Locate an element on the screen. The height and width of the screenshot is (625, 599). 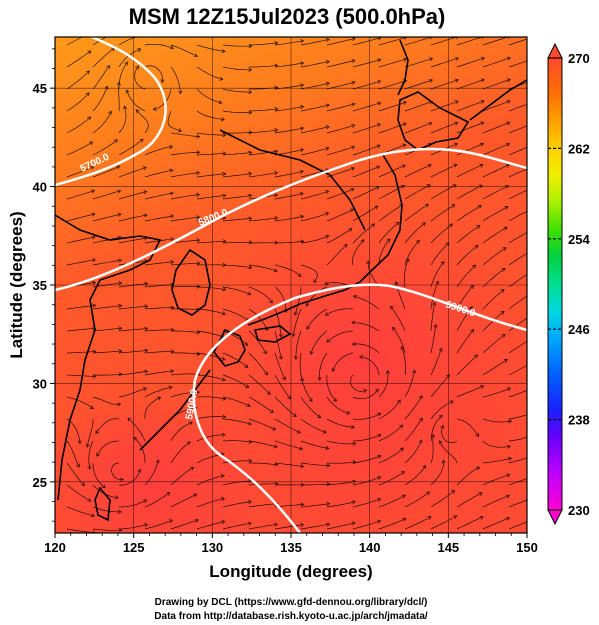
colorbar-tick-label: 254 is located at coordinates (579, 239).